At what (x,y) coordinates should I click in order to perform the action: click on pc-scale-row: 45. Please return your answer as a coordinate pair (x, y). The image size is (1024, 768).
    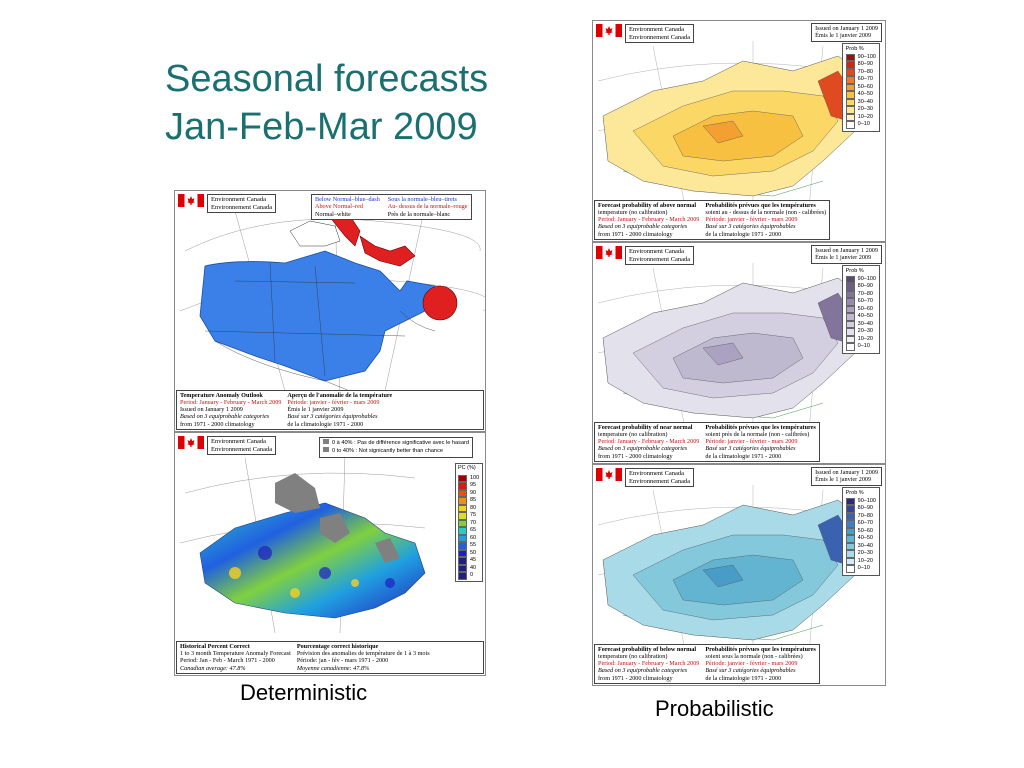
    Looking at the image, I should click on (469, 561).